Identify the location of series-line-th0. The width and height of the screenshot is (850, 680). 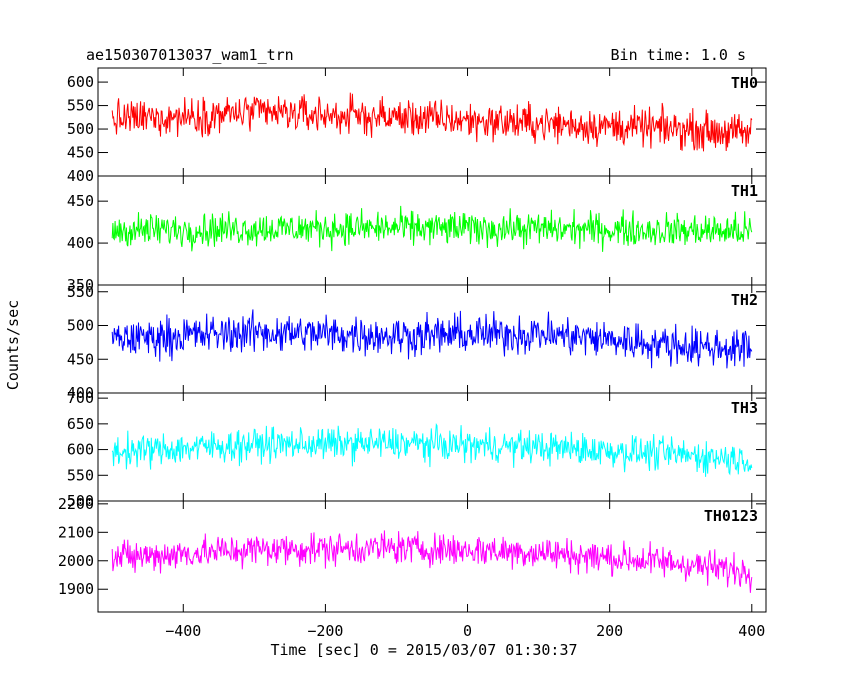
(432, 122).